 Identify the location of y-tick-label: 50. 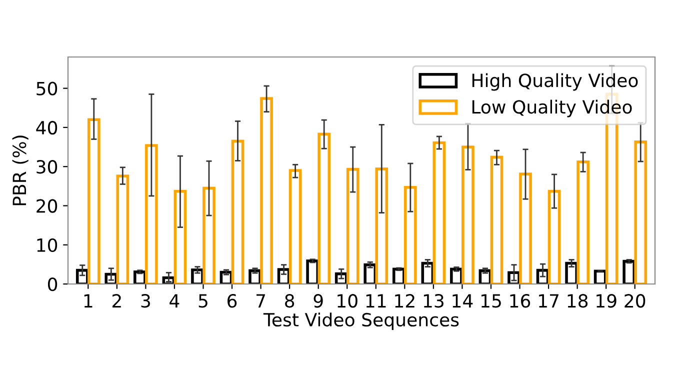
(47, 89).